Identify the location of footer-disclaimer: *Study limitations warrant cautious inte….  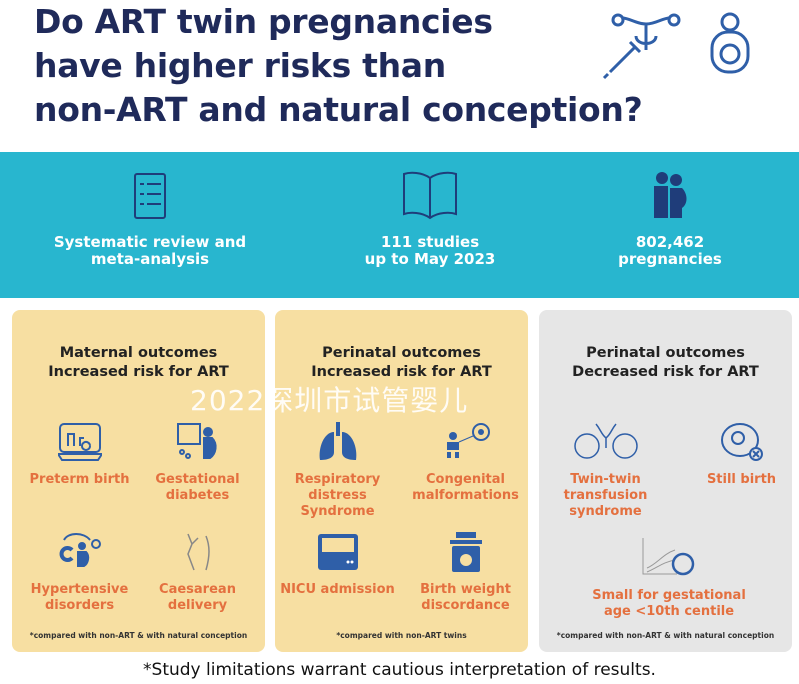
(399, 670).